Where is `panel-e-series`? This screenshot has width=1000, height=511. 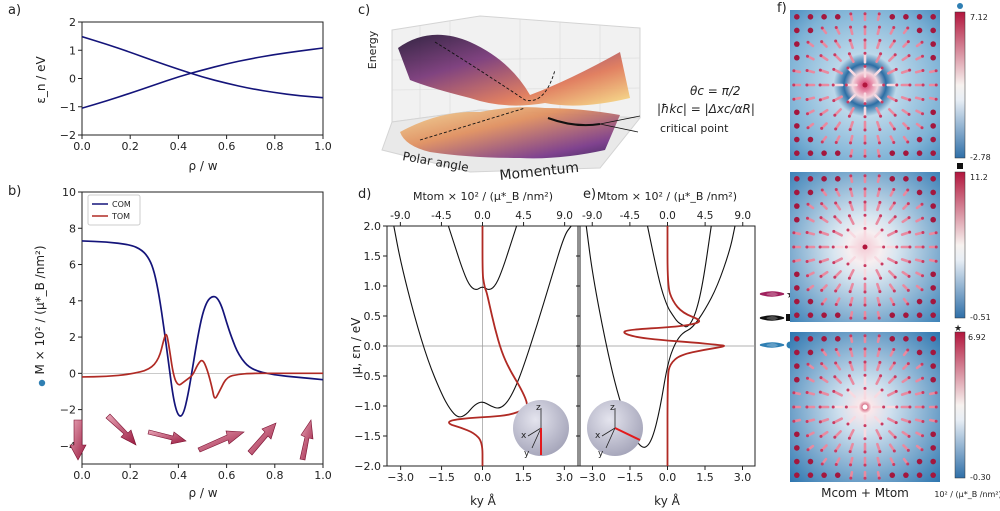
panel-e-series is located at coordinates (667, 346).